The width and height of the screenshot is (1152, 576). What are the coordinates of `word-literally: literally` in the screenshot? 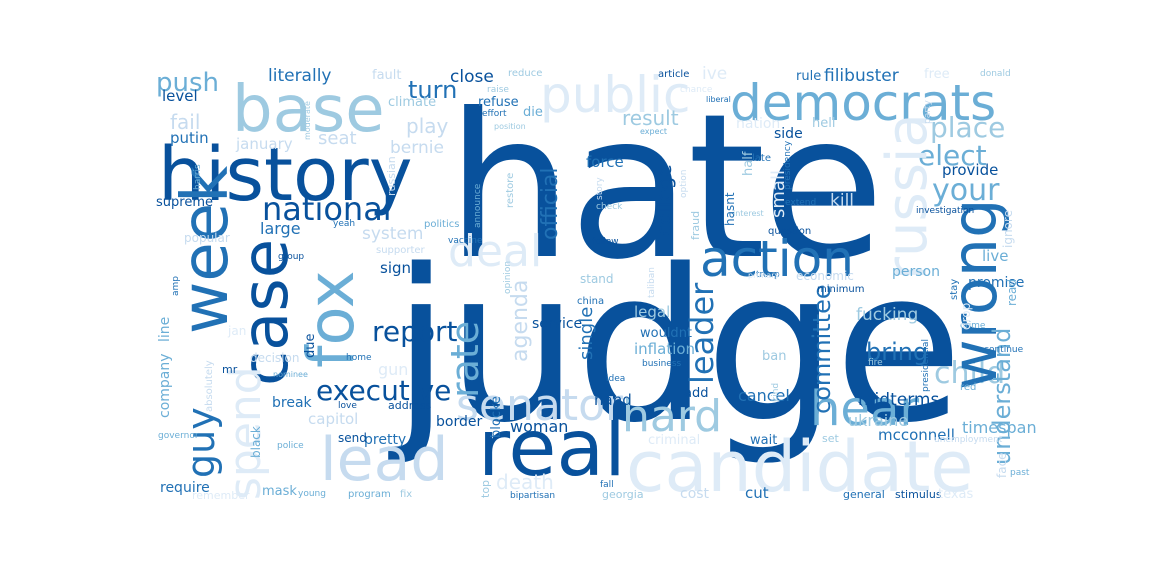 It's located at (300, 76).